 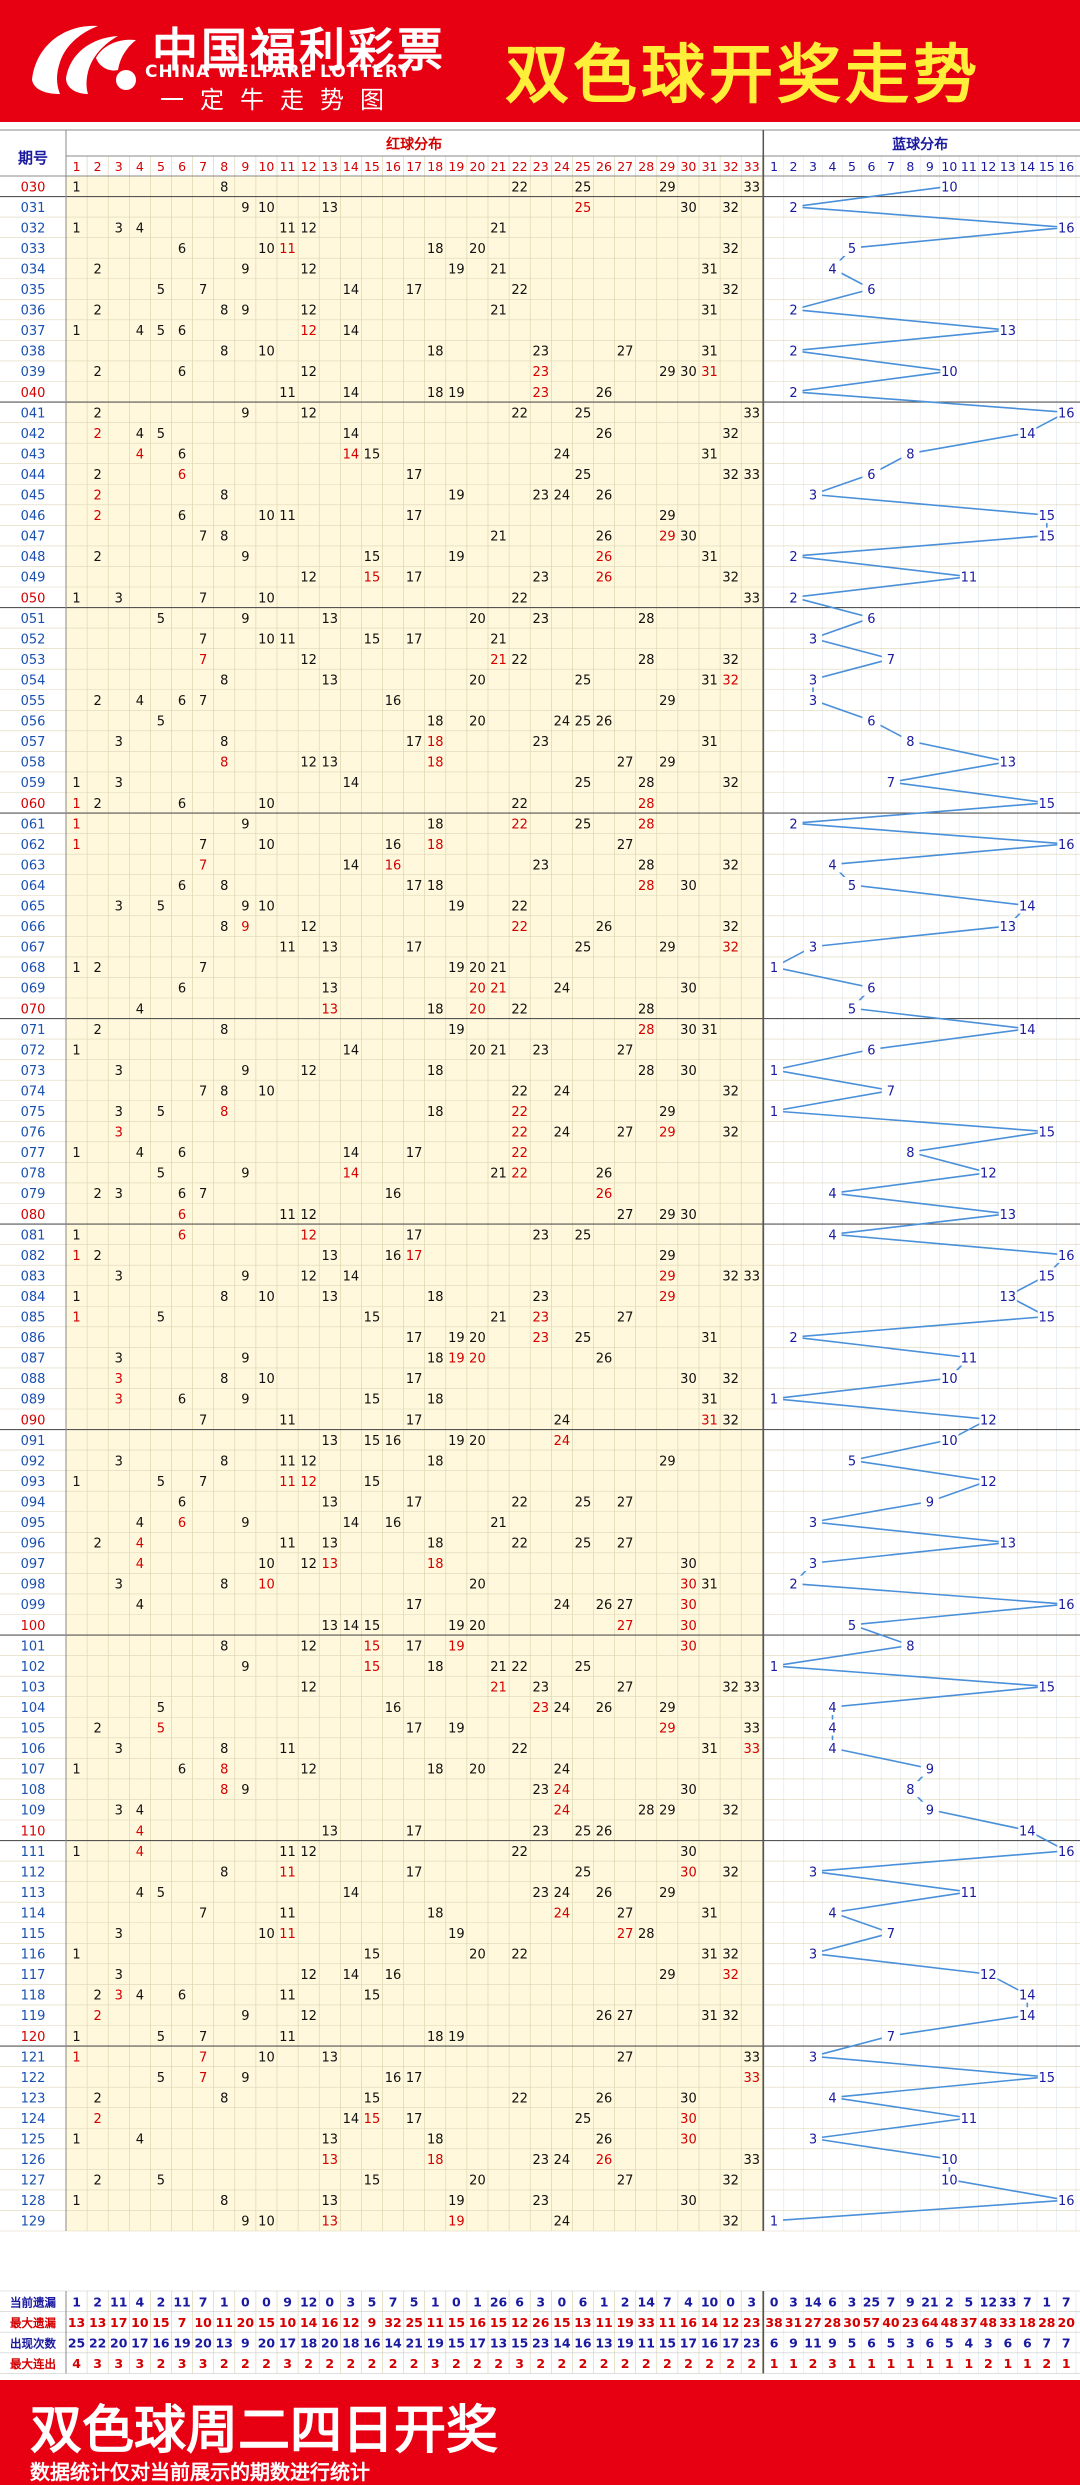 I want to click on red-ball-number: 23, so click(x=540, y=1790).